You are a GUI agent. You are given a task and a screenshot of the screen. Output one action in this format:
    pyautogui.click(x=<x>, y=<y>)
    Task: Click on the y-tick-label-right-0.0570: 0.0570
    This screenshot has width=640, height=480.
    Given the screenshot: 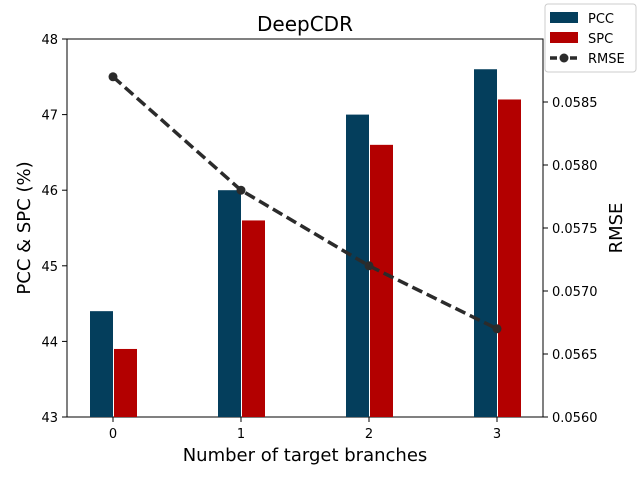 What is the action you would take?
    pyautogui.click(x=575, y=292)
    